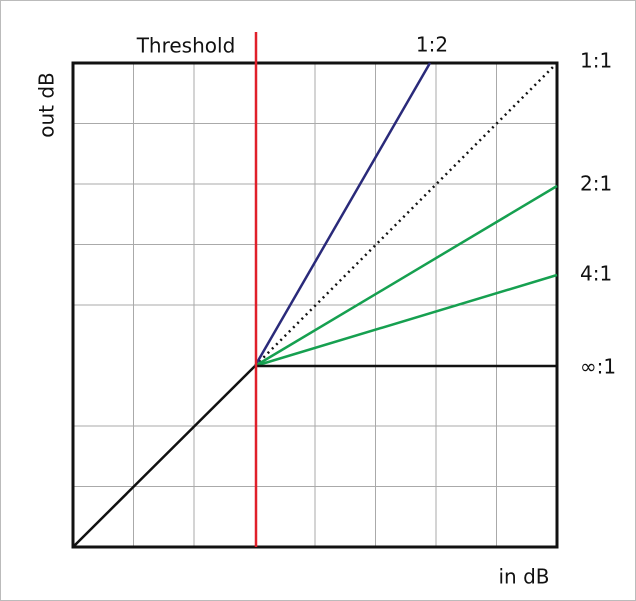 This screenshot has width=636, height=601. I want to click on ratio-label: 1:2, so click(432, 45).